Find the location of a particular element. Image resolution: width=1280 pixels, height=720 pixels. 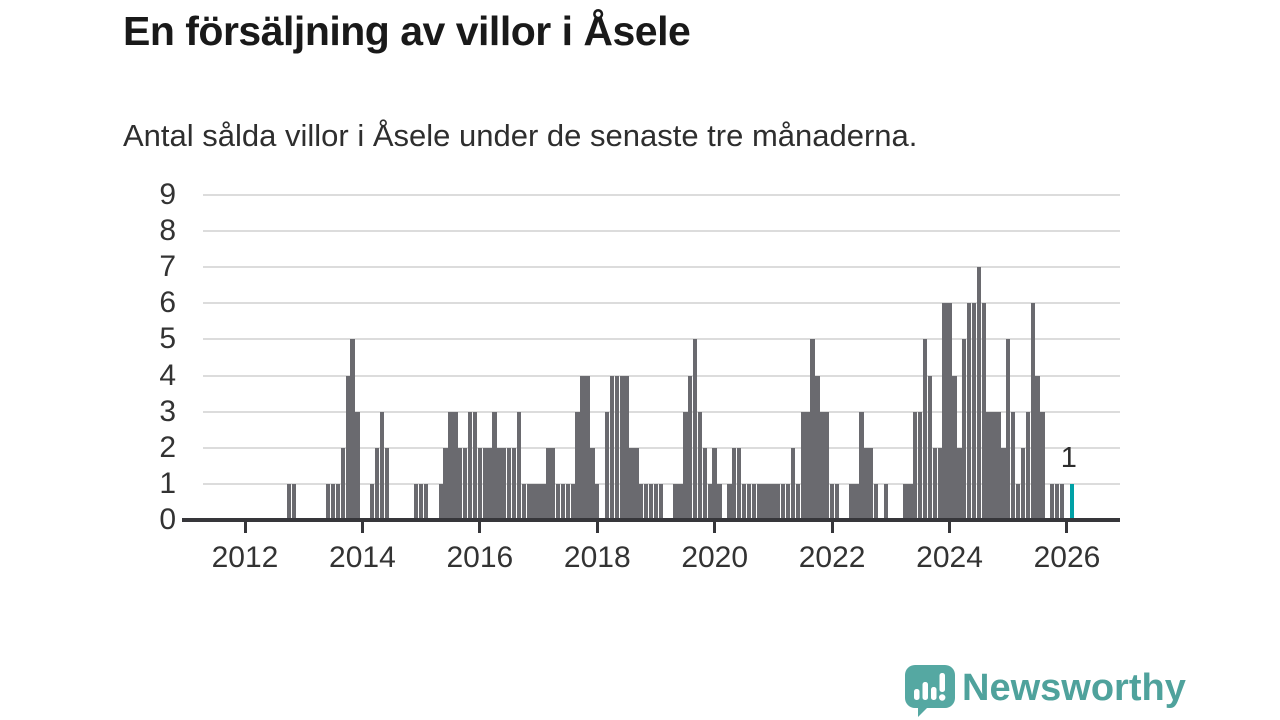

newsworthy-logo-icon is located at coordinates (929, 692).